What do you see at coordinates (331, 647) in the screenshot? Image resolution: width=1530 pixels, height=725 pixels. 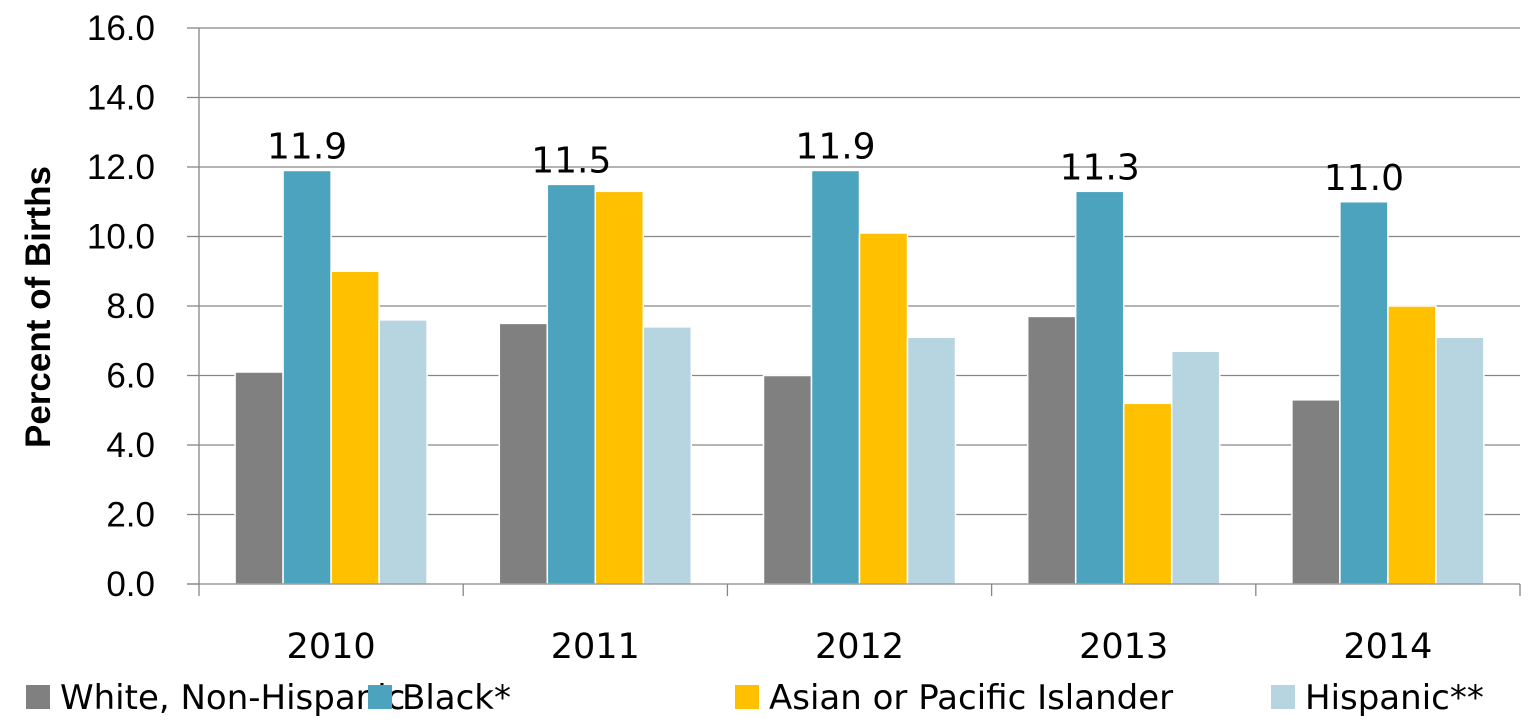 I see `x-category-label: 2010` at bounding box center [331, 647].